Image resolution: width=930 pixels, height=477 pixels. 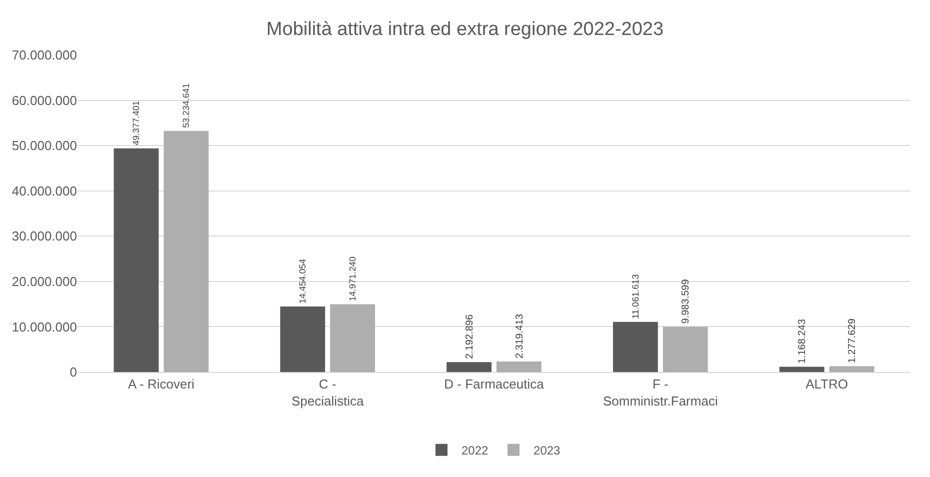 I want to click on y-tick-label: 50.000.000, so click(x=44, y=146).